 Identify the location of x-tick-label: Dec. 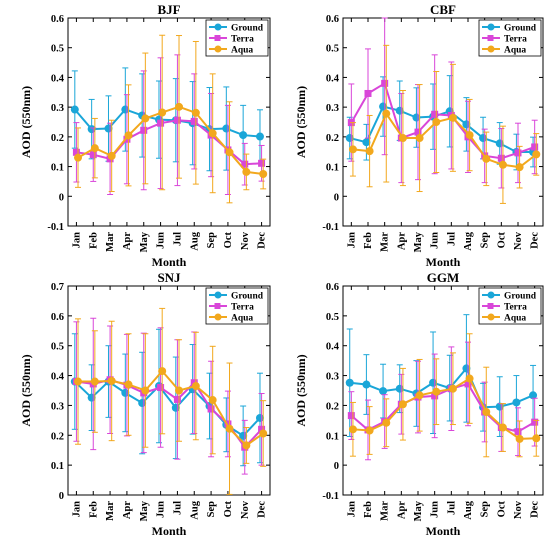
(535, 509).